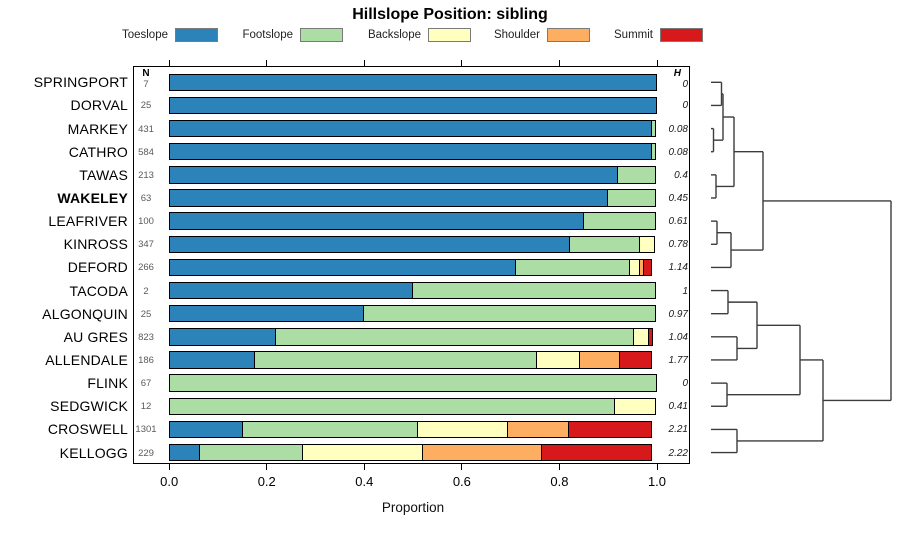 Image resolution: width=900 pixels, height=540 pixels. Describe the element at coordinates (516, 35) in the screenshot. I see `legend-label: Shoulder` at that location.